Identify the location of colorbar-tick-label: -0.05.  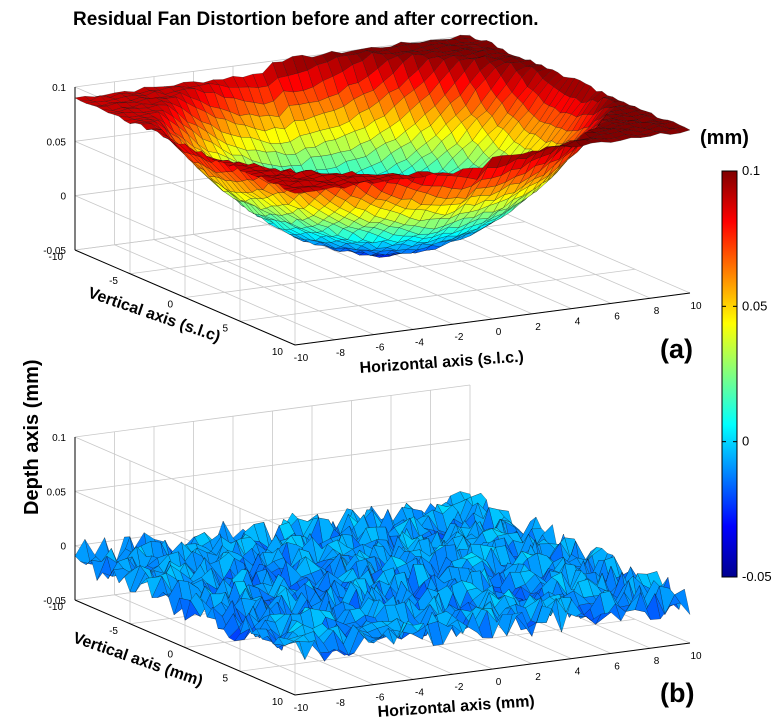
(757, 576).